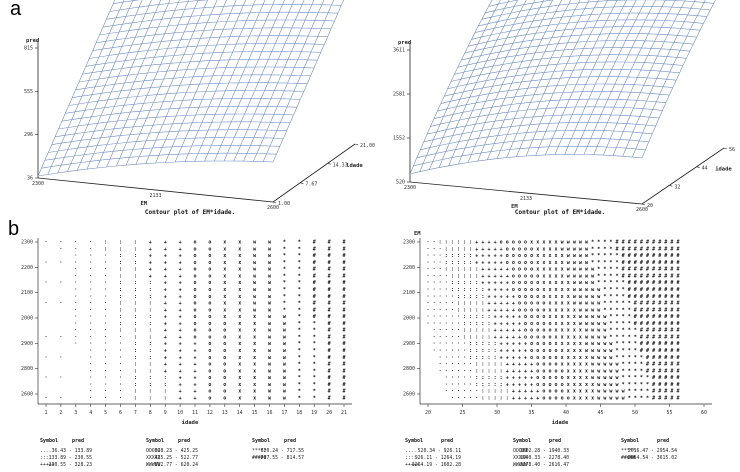  I want to click on x-tick-label: 2133, so click(526, 199).